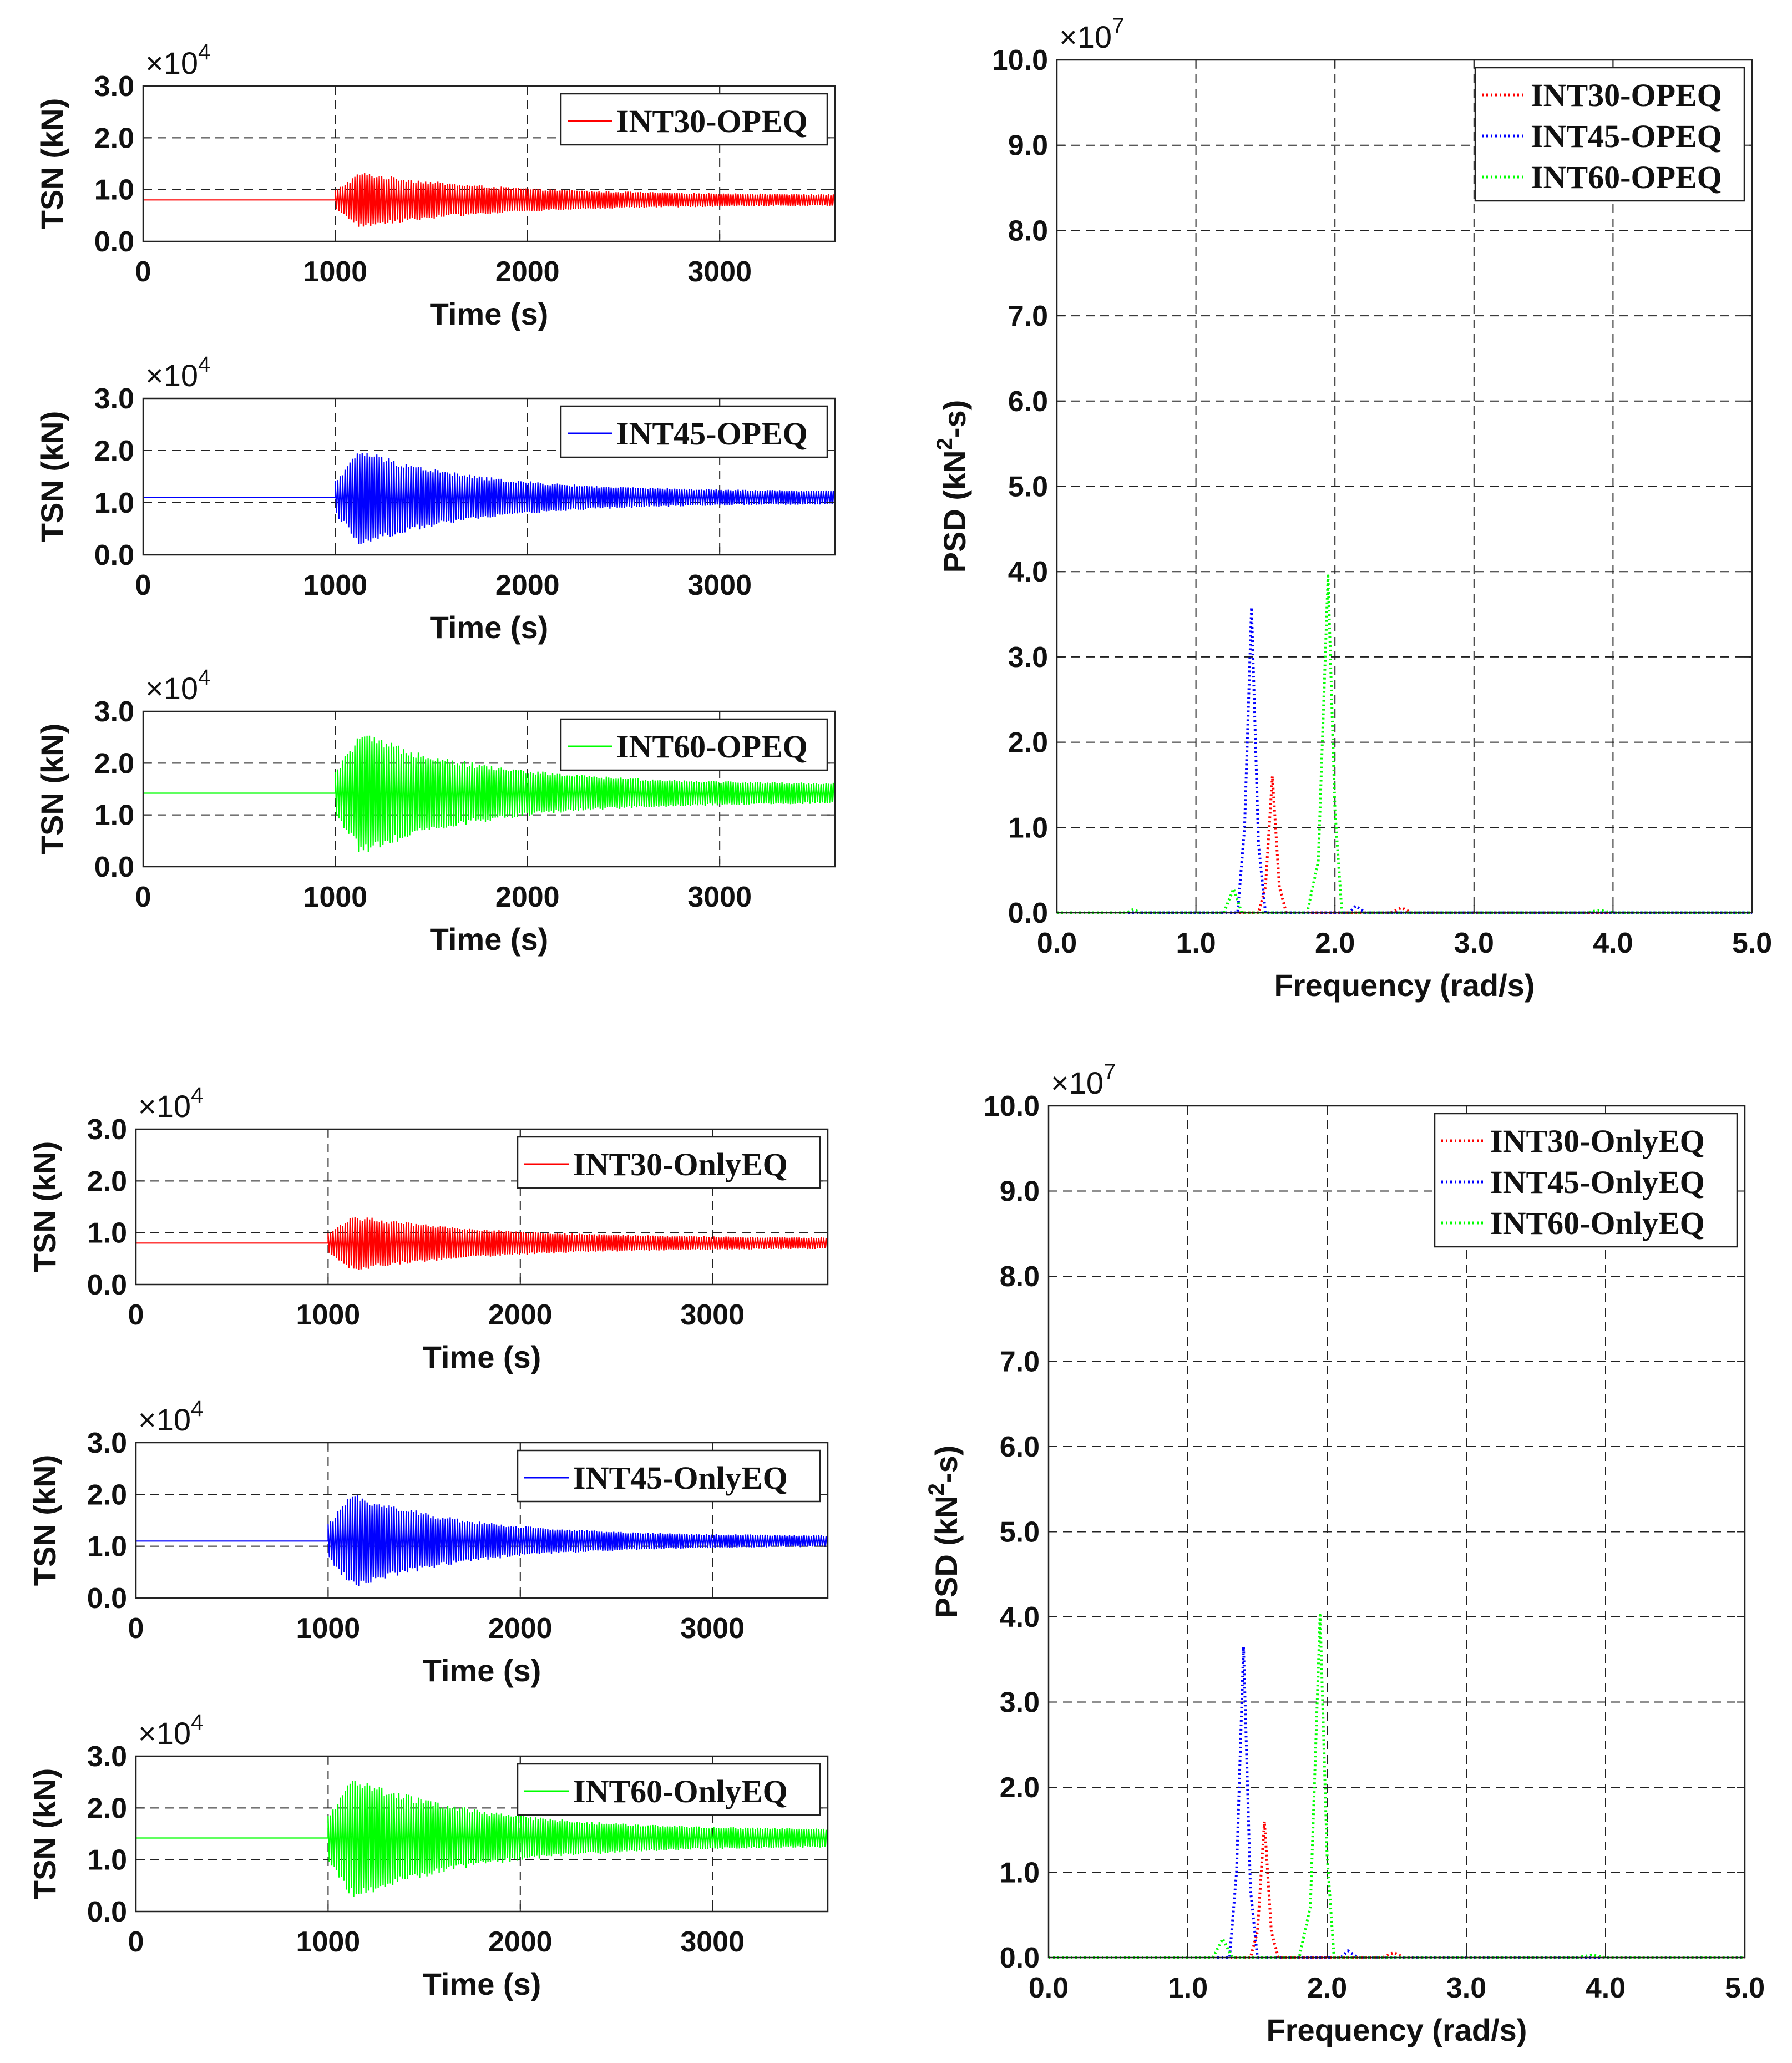 Image resolution: width=1792 pixels, height=2063 pixels. I want to click on legend: INT60-OPEQ, so click(694, 745).